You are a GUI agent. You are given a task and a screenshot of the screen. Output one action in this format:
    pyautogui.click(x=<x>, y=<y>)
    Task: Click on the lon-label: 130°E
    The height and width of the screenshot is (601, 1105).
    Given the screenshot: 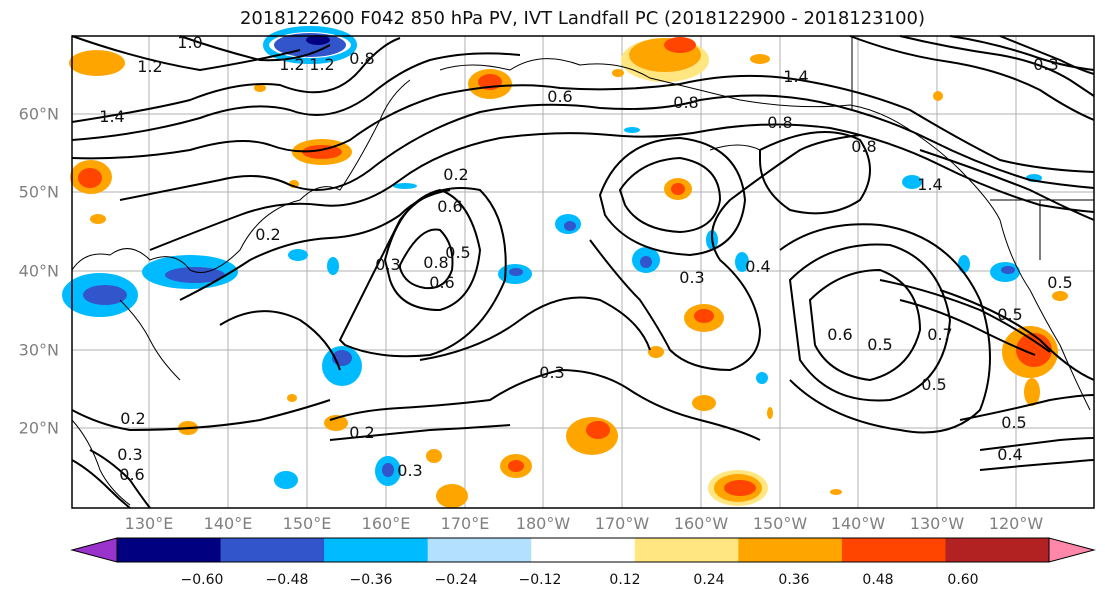 What is the action you would take?
    pyautogui.click(x=149, y=523)
    